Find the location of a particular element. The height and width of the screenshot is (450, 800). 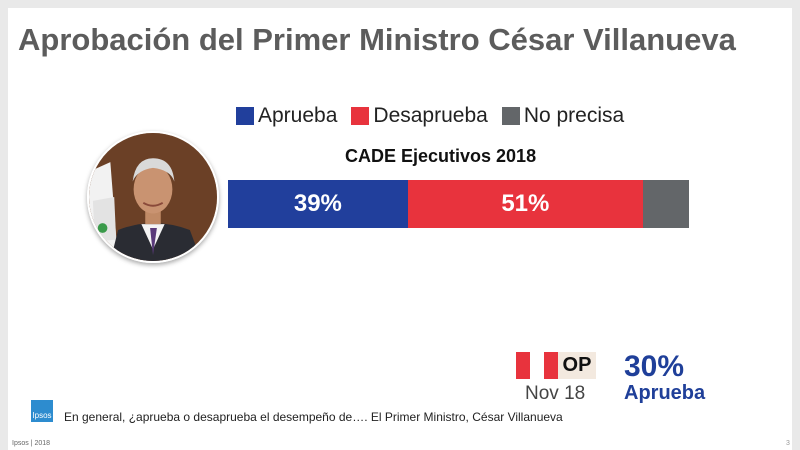

peru-flag-icon is located at coordinates (537, 365).